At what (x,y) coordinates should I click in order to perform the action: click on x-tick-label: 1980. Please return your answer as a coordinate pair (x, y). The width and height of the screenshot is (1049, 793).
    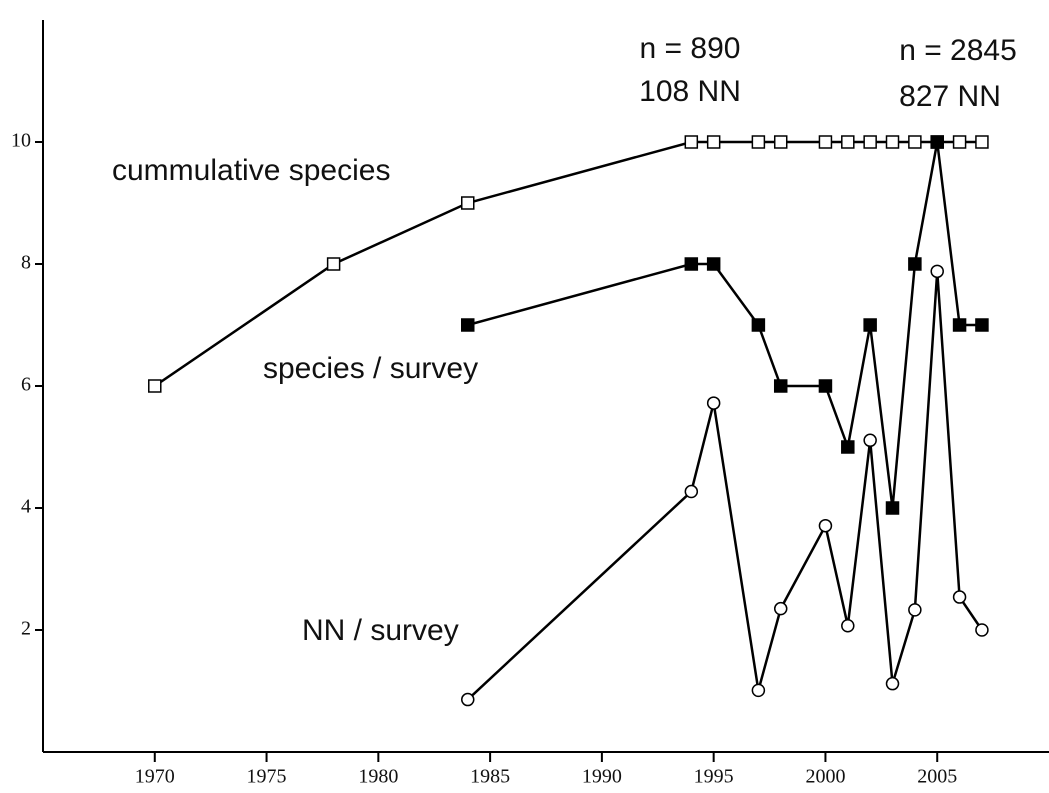
    Looking at the image, I should click on (378, 777).